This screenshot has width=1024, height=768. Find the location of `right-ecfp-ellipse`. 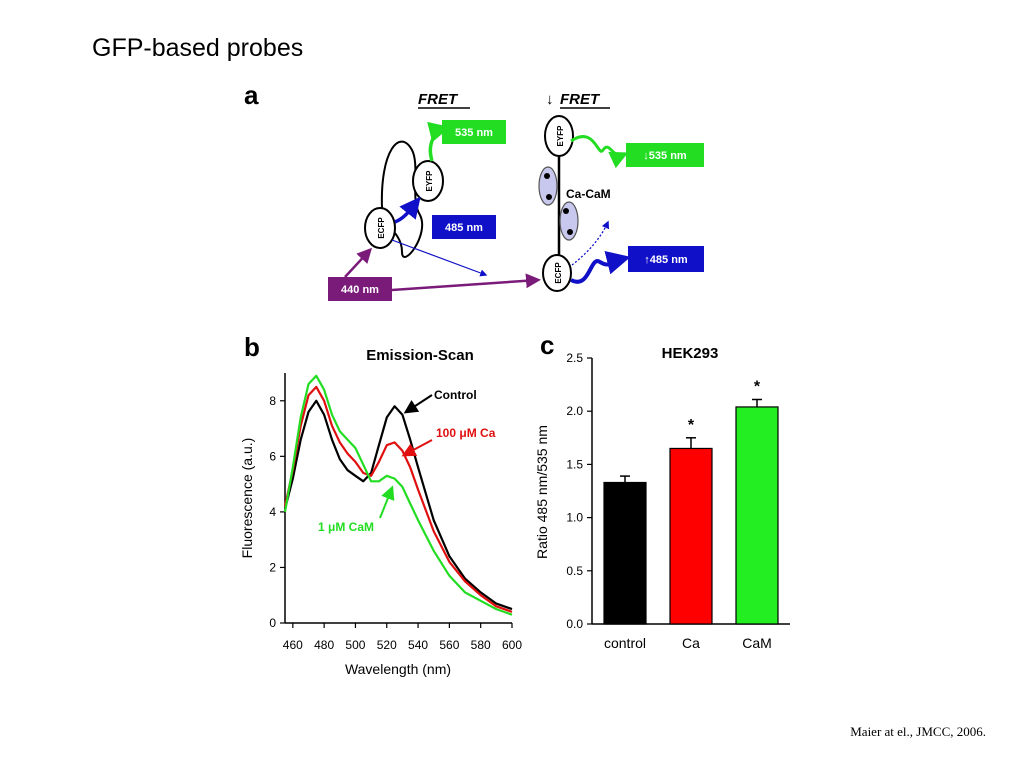

right-ecfp-ellipse is located at coordinates (557, 273).